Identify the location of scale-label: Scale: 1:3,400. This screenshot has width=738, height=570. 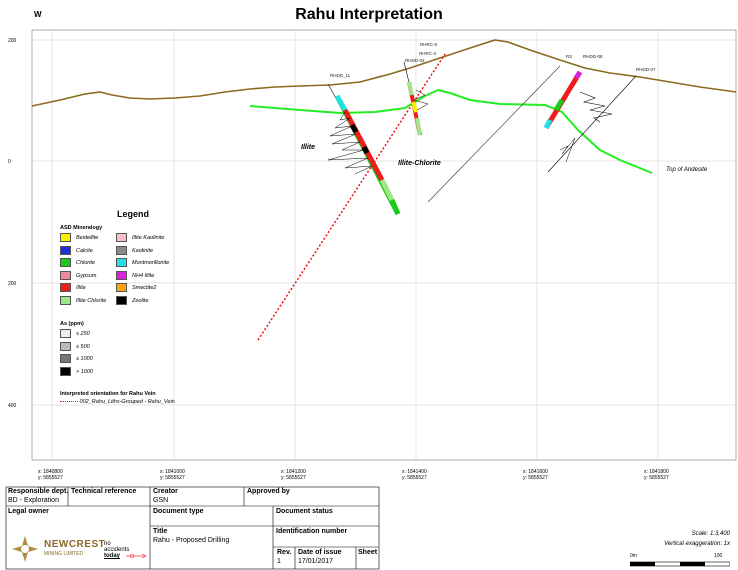
(710, 534).